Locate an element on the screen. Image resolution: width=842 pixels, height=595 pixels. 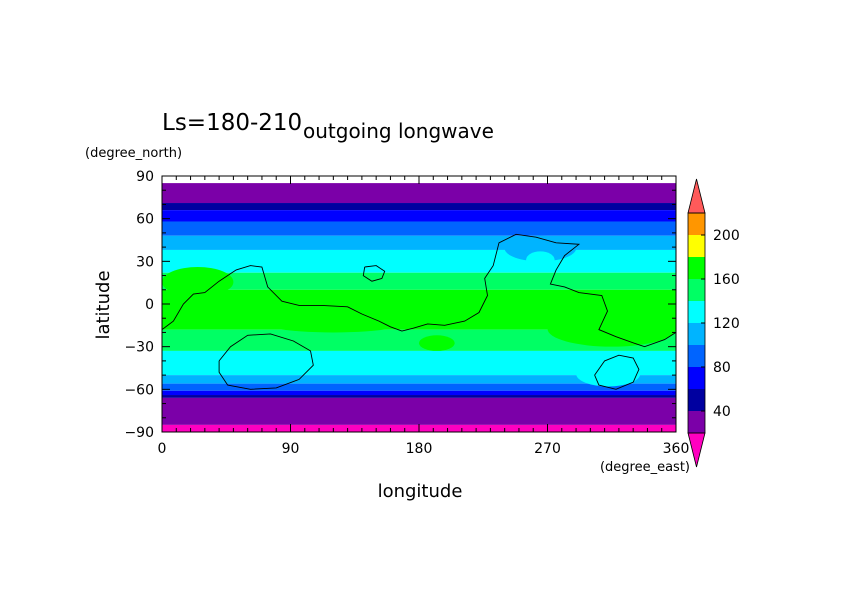
continent-outline-main is located at coordinates (419, 290).